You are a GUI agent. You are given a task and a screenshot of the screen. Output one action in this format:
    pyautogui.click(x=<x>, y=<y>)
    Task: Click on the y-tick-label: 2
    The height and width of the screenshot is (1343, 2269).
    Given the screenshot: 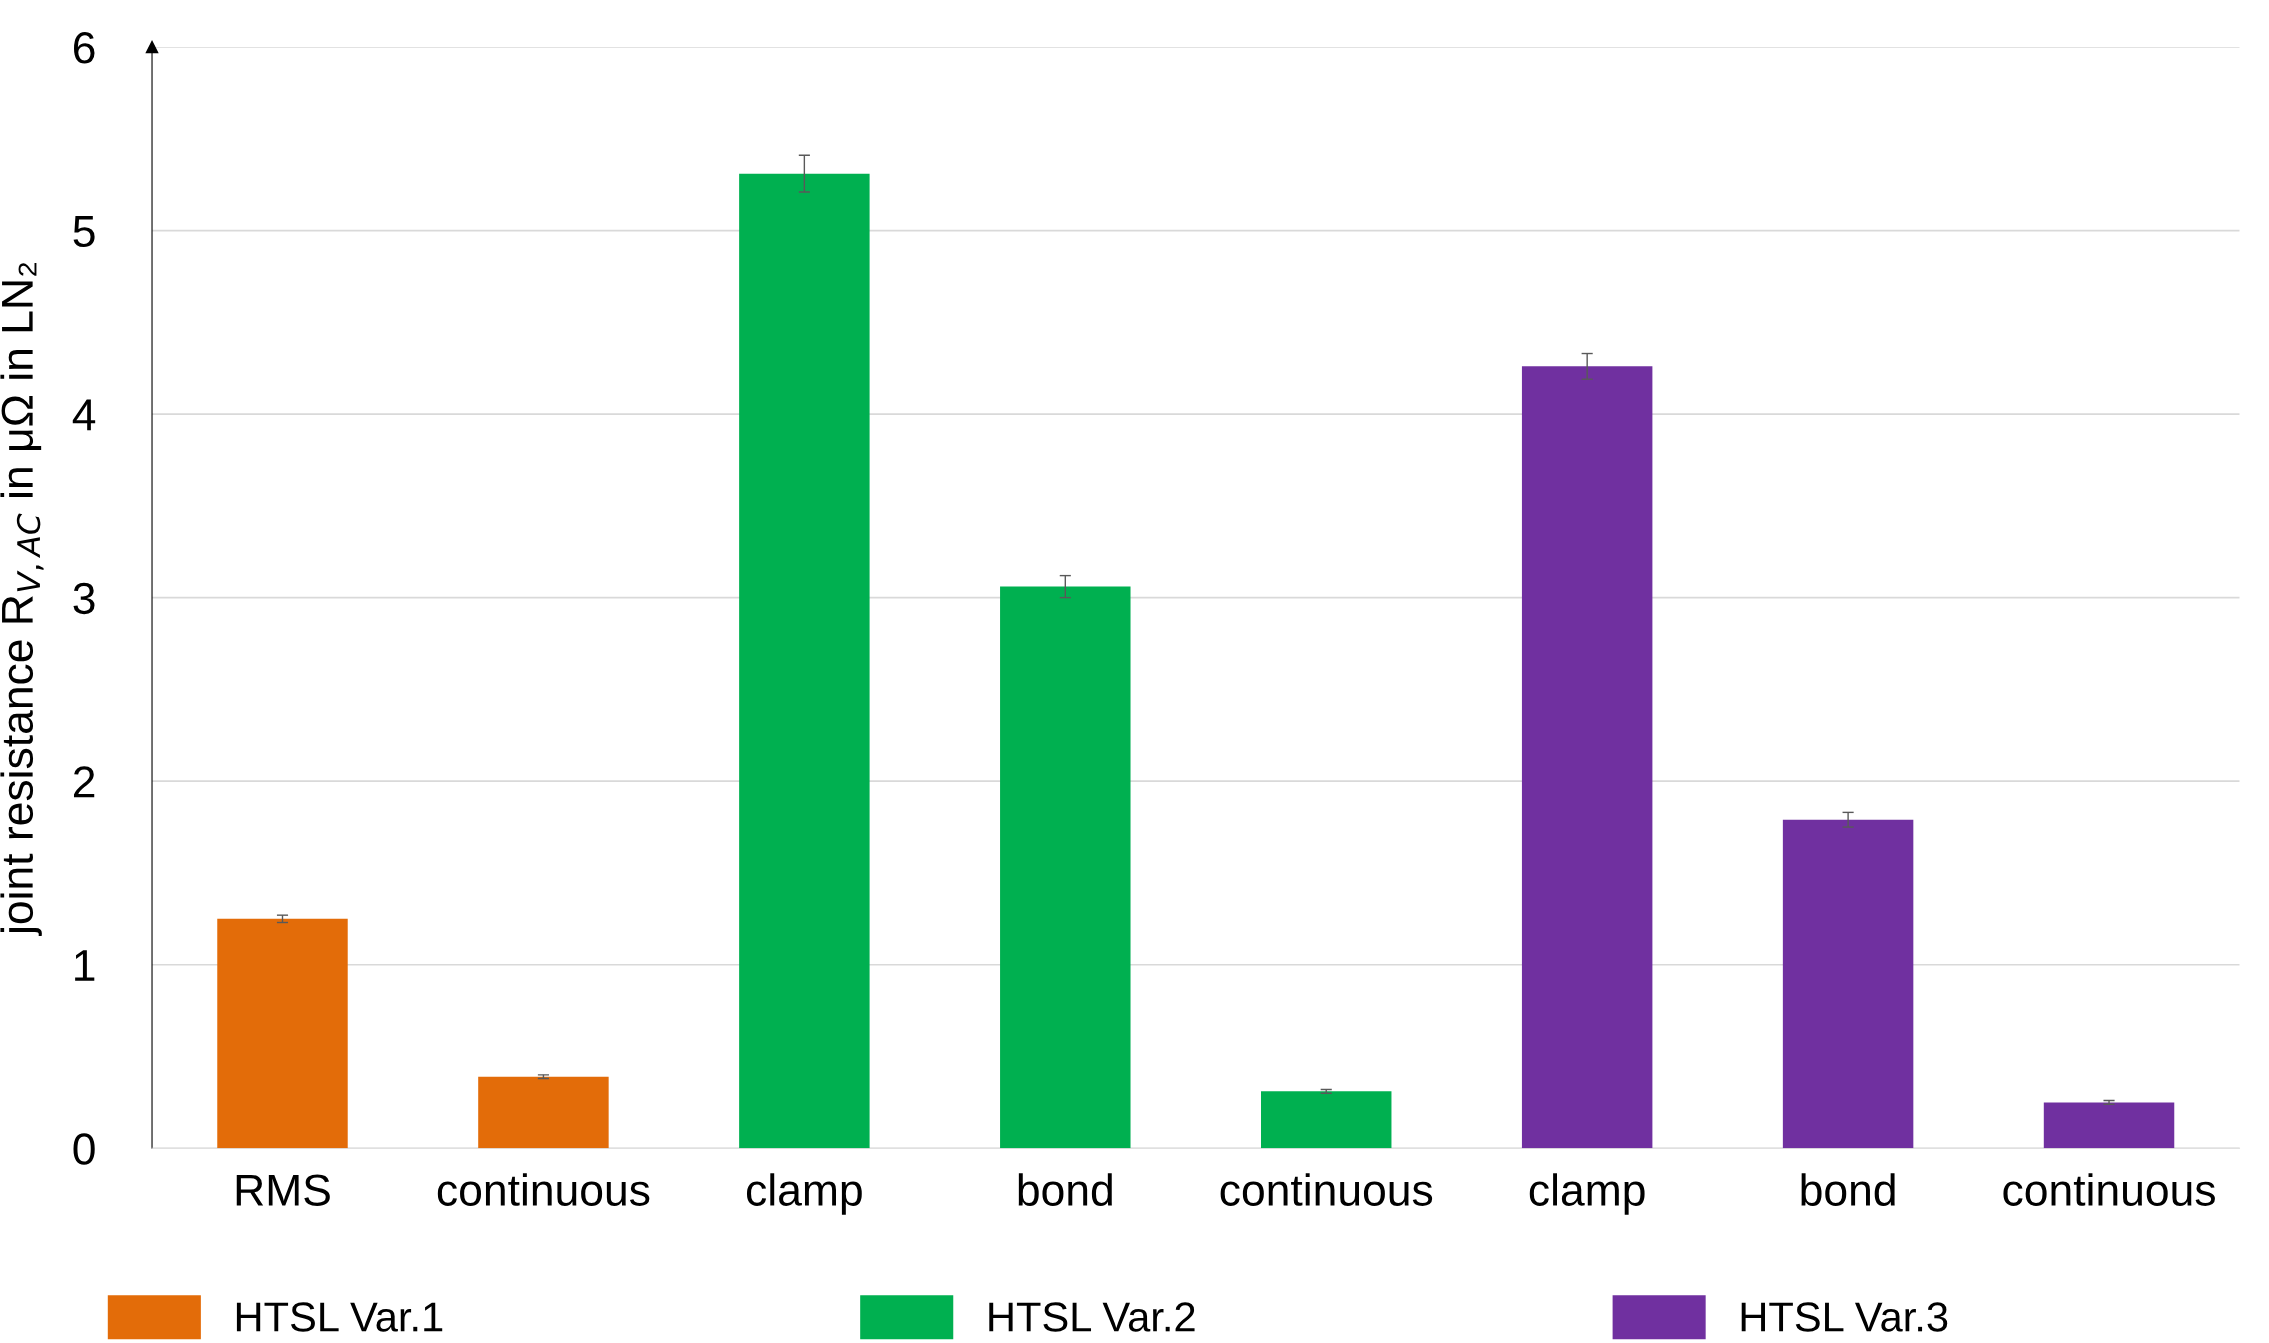 What is the action you would take?
    pyautogui.click(x=84, y=782)
    